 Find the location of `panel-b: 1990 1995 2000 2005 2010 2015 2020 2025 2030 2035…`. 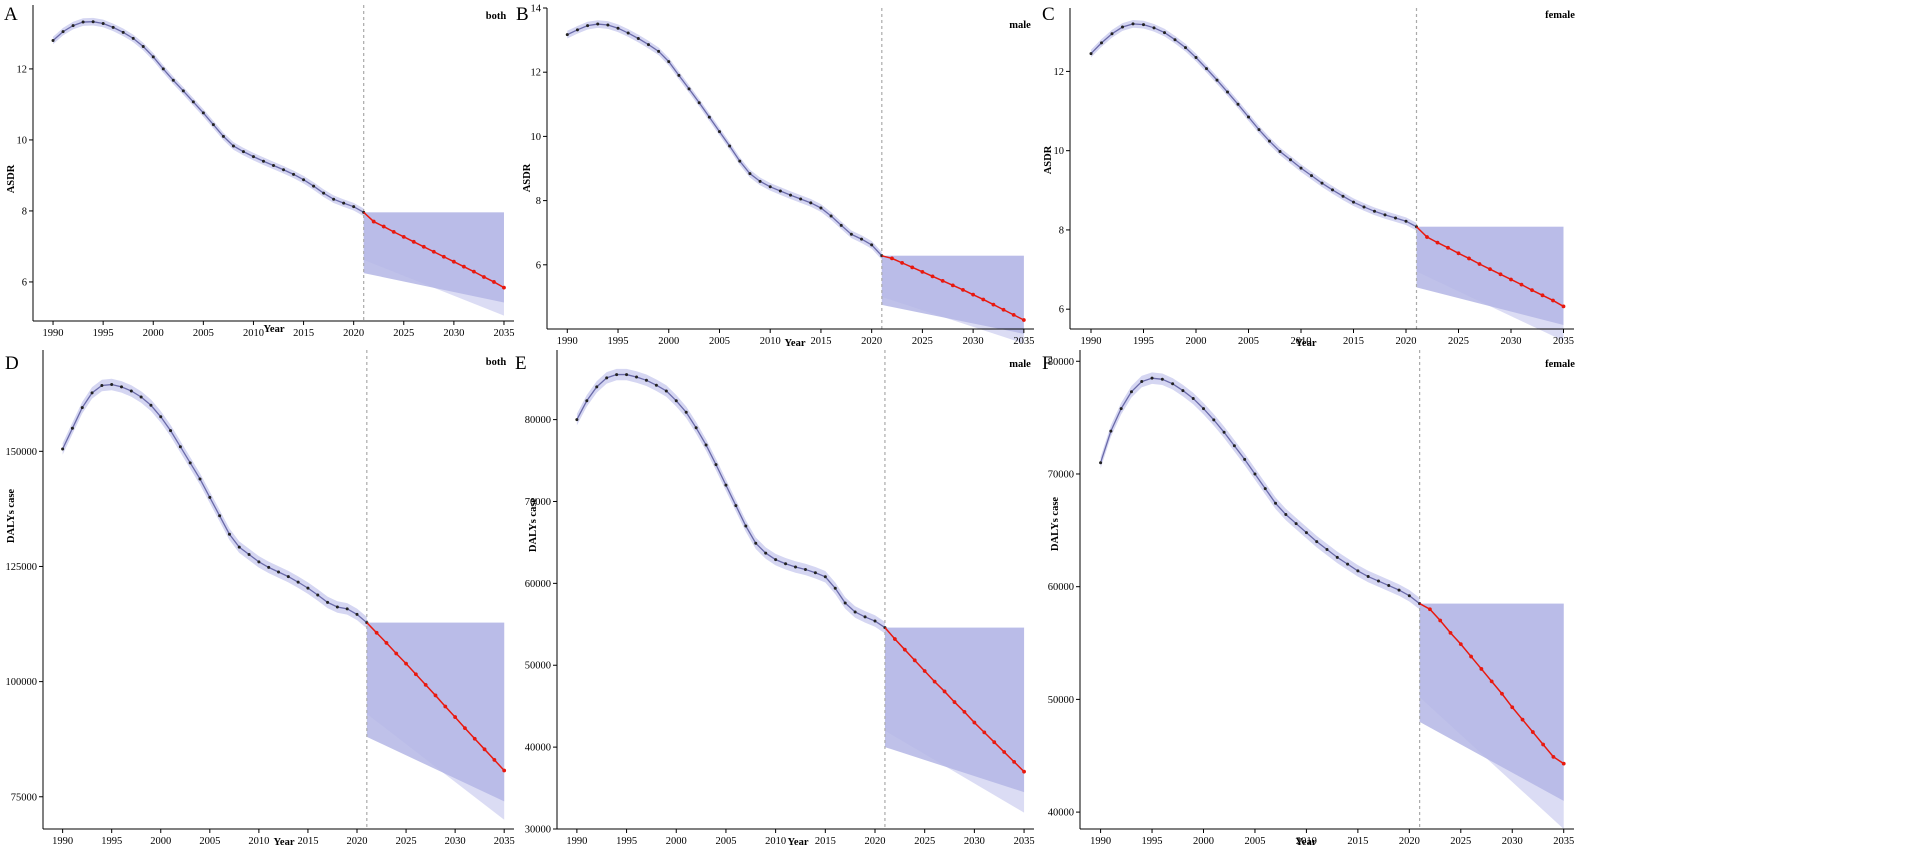

panel-b: 1990 1995 2000 2005 2010 2015 2020 2025 2030 2035… is located at coordinates (777, 175).